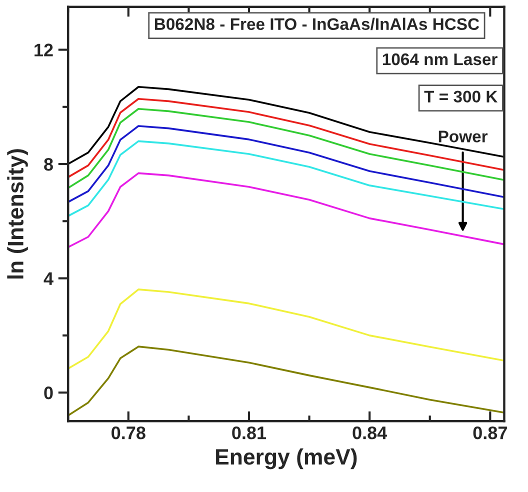 The height and width of the screenshot is (492, 528). What do you see at coordinates (43, 50) in the screenshot?
I see `y-tick-label: 12` at bounding box center [43, 50].